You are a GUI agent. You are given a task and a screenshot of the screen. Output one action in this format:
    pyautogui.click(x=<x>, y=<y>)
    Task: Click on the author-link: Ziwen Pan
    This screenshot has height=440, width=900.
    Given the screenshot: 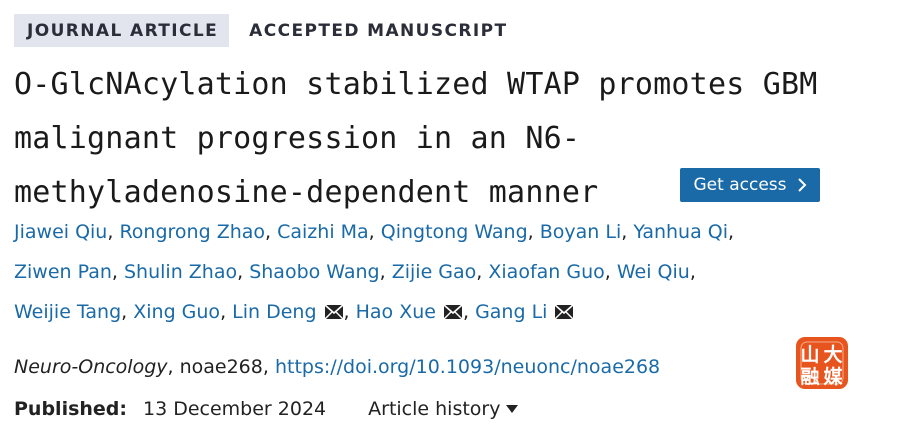 What is the action you would take?
    pyautogui.click(x=63, y=272)
    